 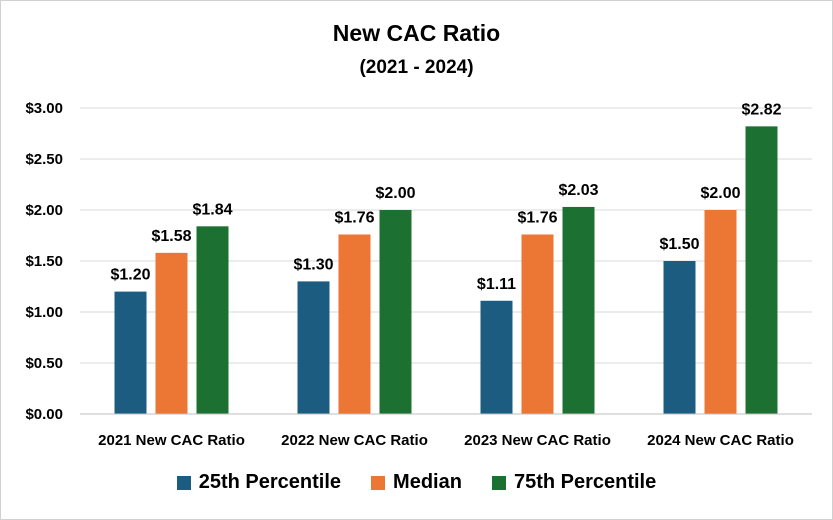 I want to click on legend: 25th Percentile Median 75th Percentile, so click(x=416, y=482).